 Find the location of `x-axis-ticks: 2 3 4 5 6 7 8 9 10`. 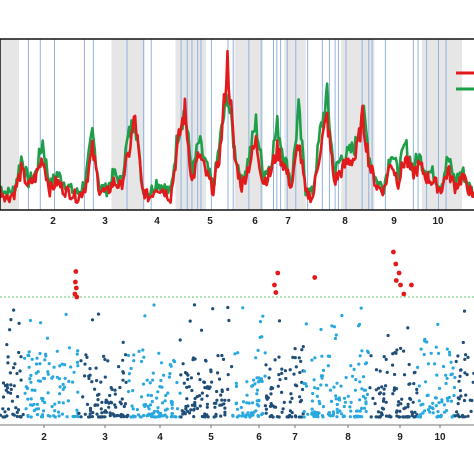

x-axis-ticks: 2 3 4 5 6 7 8 9 10 is located at coordinates (247, 221).